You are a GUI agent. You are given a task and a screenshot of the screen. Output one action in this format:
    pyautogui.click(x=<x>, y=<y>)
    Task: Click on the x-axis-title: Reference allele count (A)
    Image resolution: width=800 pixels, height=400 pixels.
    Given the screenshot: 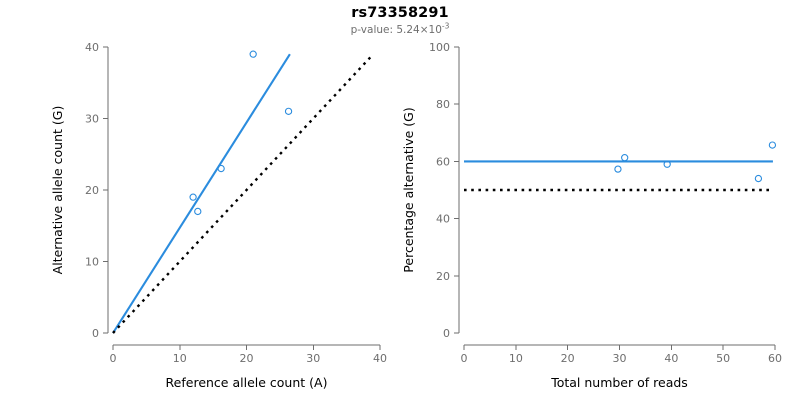 What is the action you would take?
    pyautogui.click(x=247, y=382)
    